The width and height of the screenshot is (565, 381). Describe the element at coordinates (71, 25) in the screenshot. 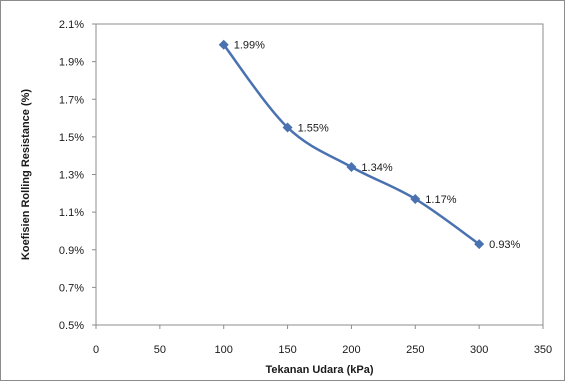

I see `y-tick-label: 2.1%` at that location.